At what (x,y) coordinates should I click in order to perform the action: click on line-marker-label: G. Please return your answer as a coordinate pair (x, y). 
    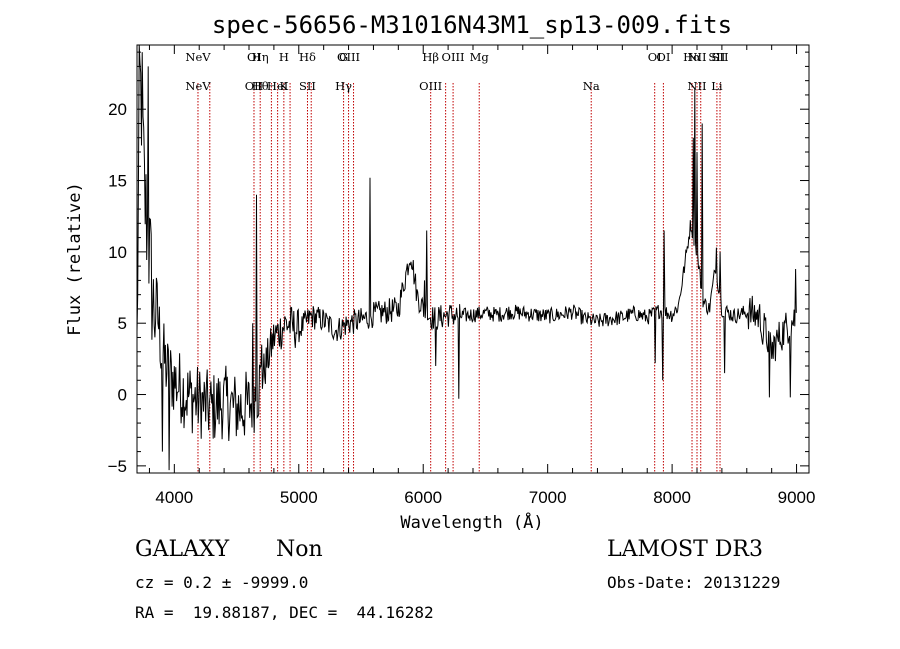
    Looking at the image, I should click on (343, 57).